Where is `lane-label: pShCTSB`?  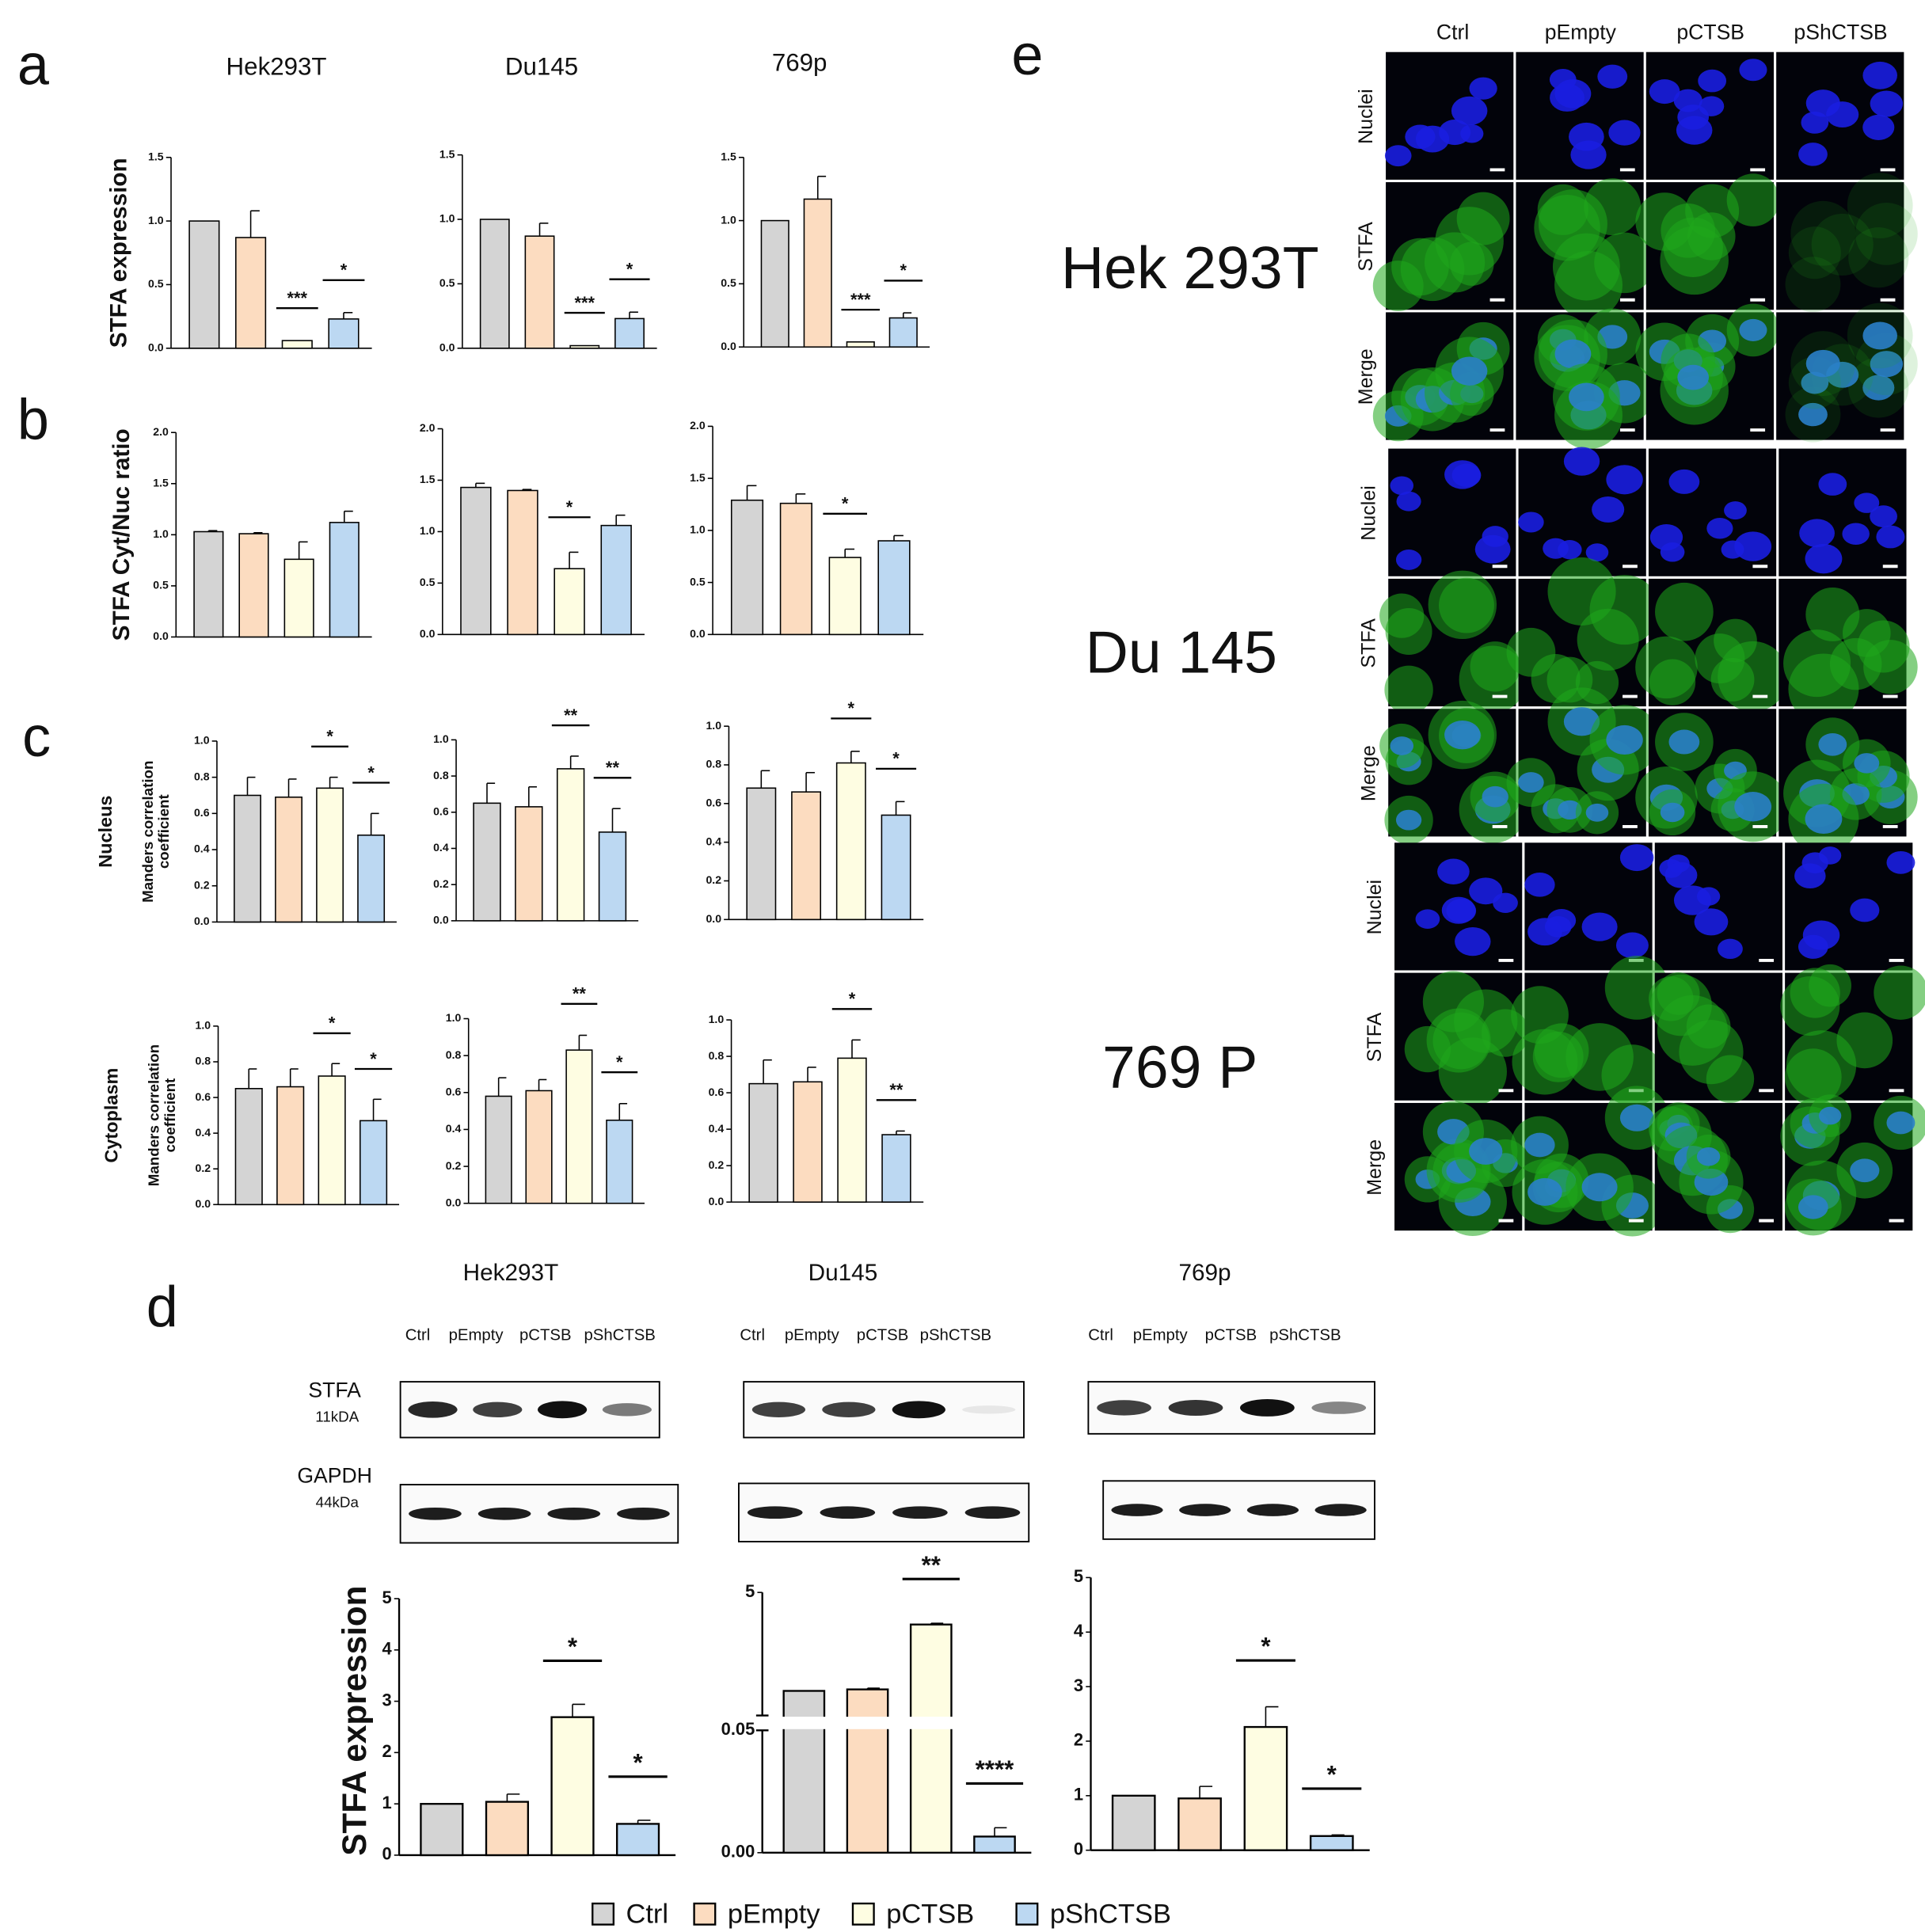 lane-label: pShCTSB is located at coordinates (619, 1335).